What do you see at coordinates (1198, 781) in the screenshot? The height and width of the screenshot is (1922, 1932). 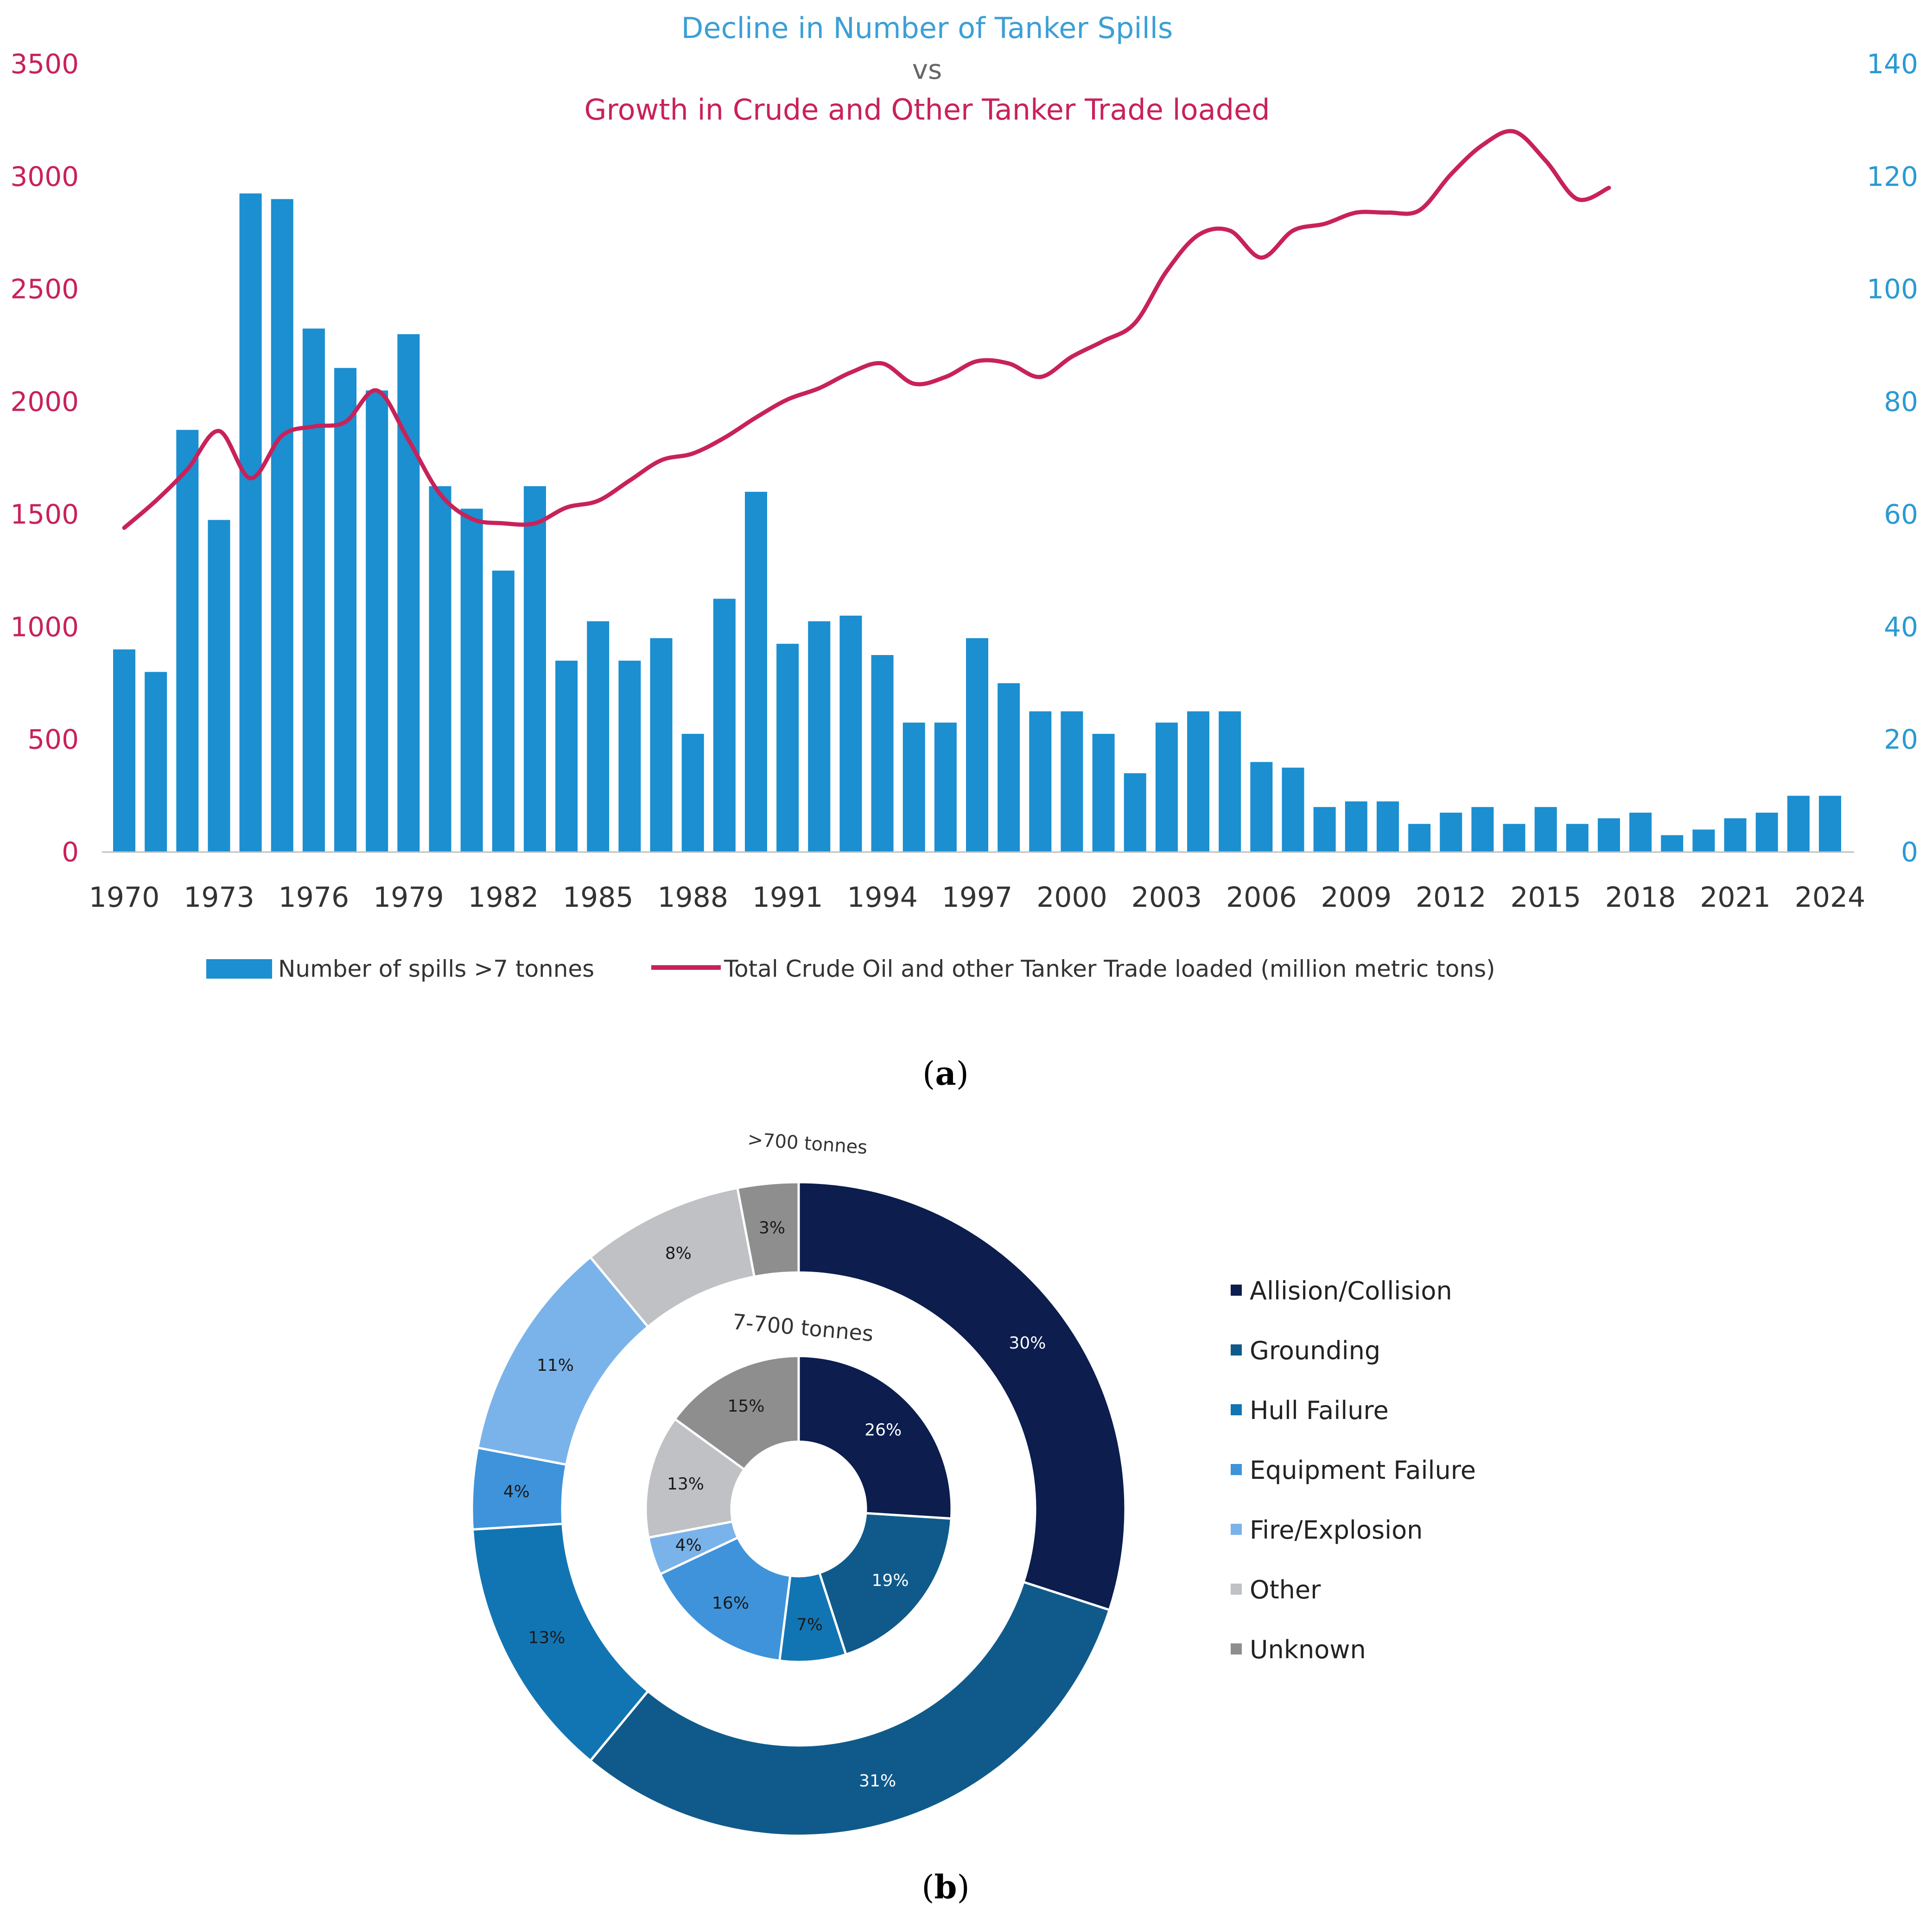 I see `bar-2004` at bounding box center [1198, 781].